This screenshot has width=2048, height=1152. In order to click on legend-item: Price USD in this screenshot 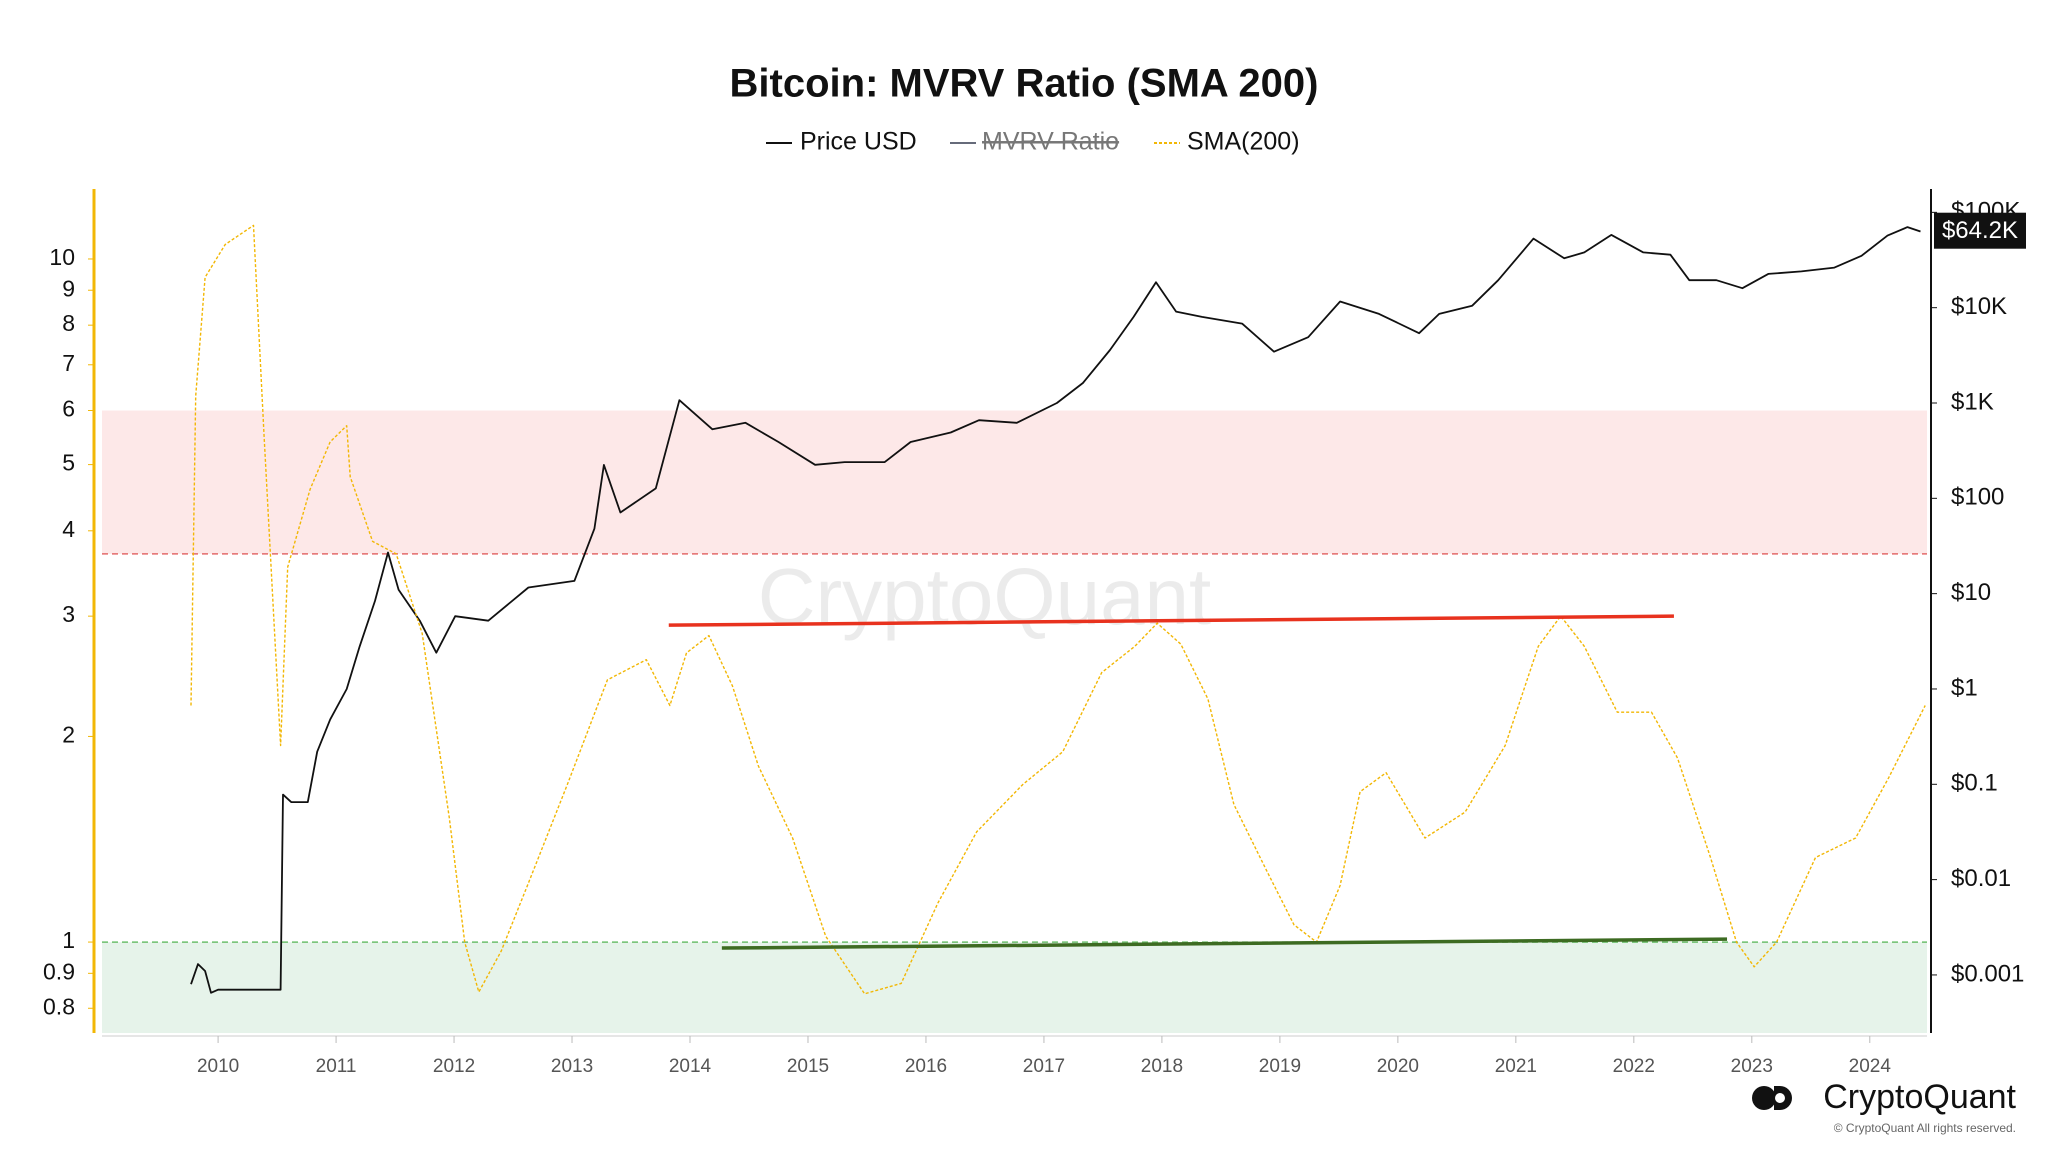, I will do `click(841, 142)`.